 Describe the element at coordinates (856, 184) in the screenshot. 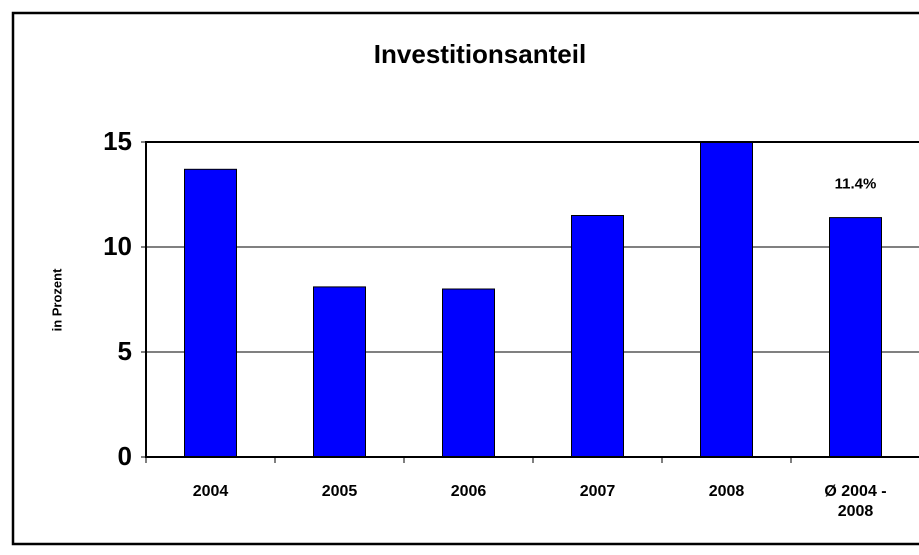

I see `value-label: 11.4%` at that location.